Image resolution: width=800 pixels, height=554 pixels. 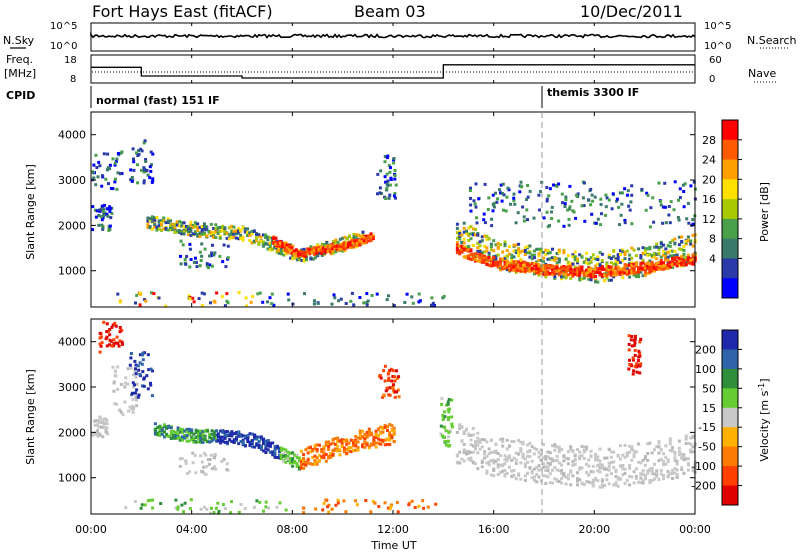 I want to click on x-tick-label: 16:00, so click(x=494, y=529).